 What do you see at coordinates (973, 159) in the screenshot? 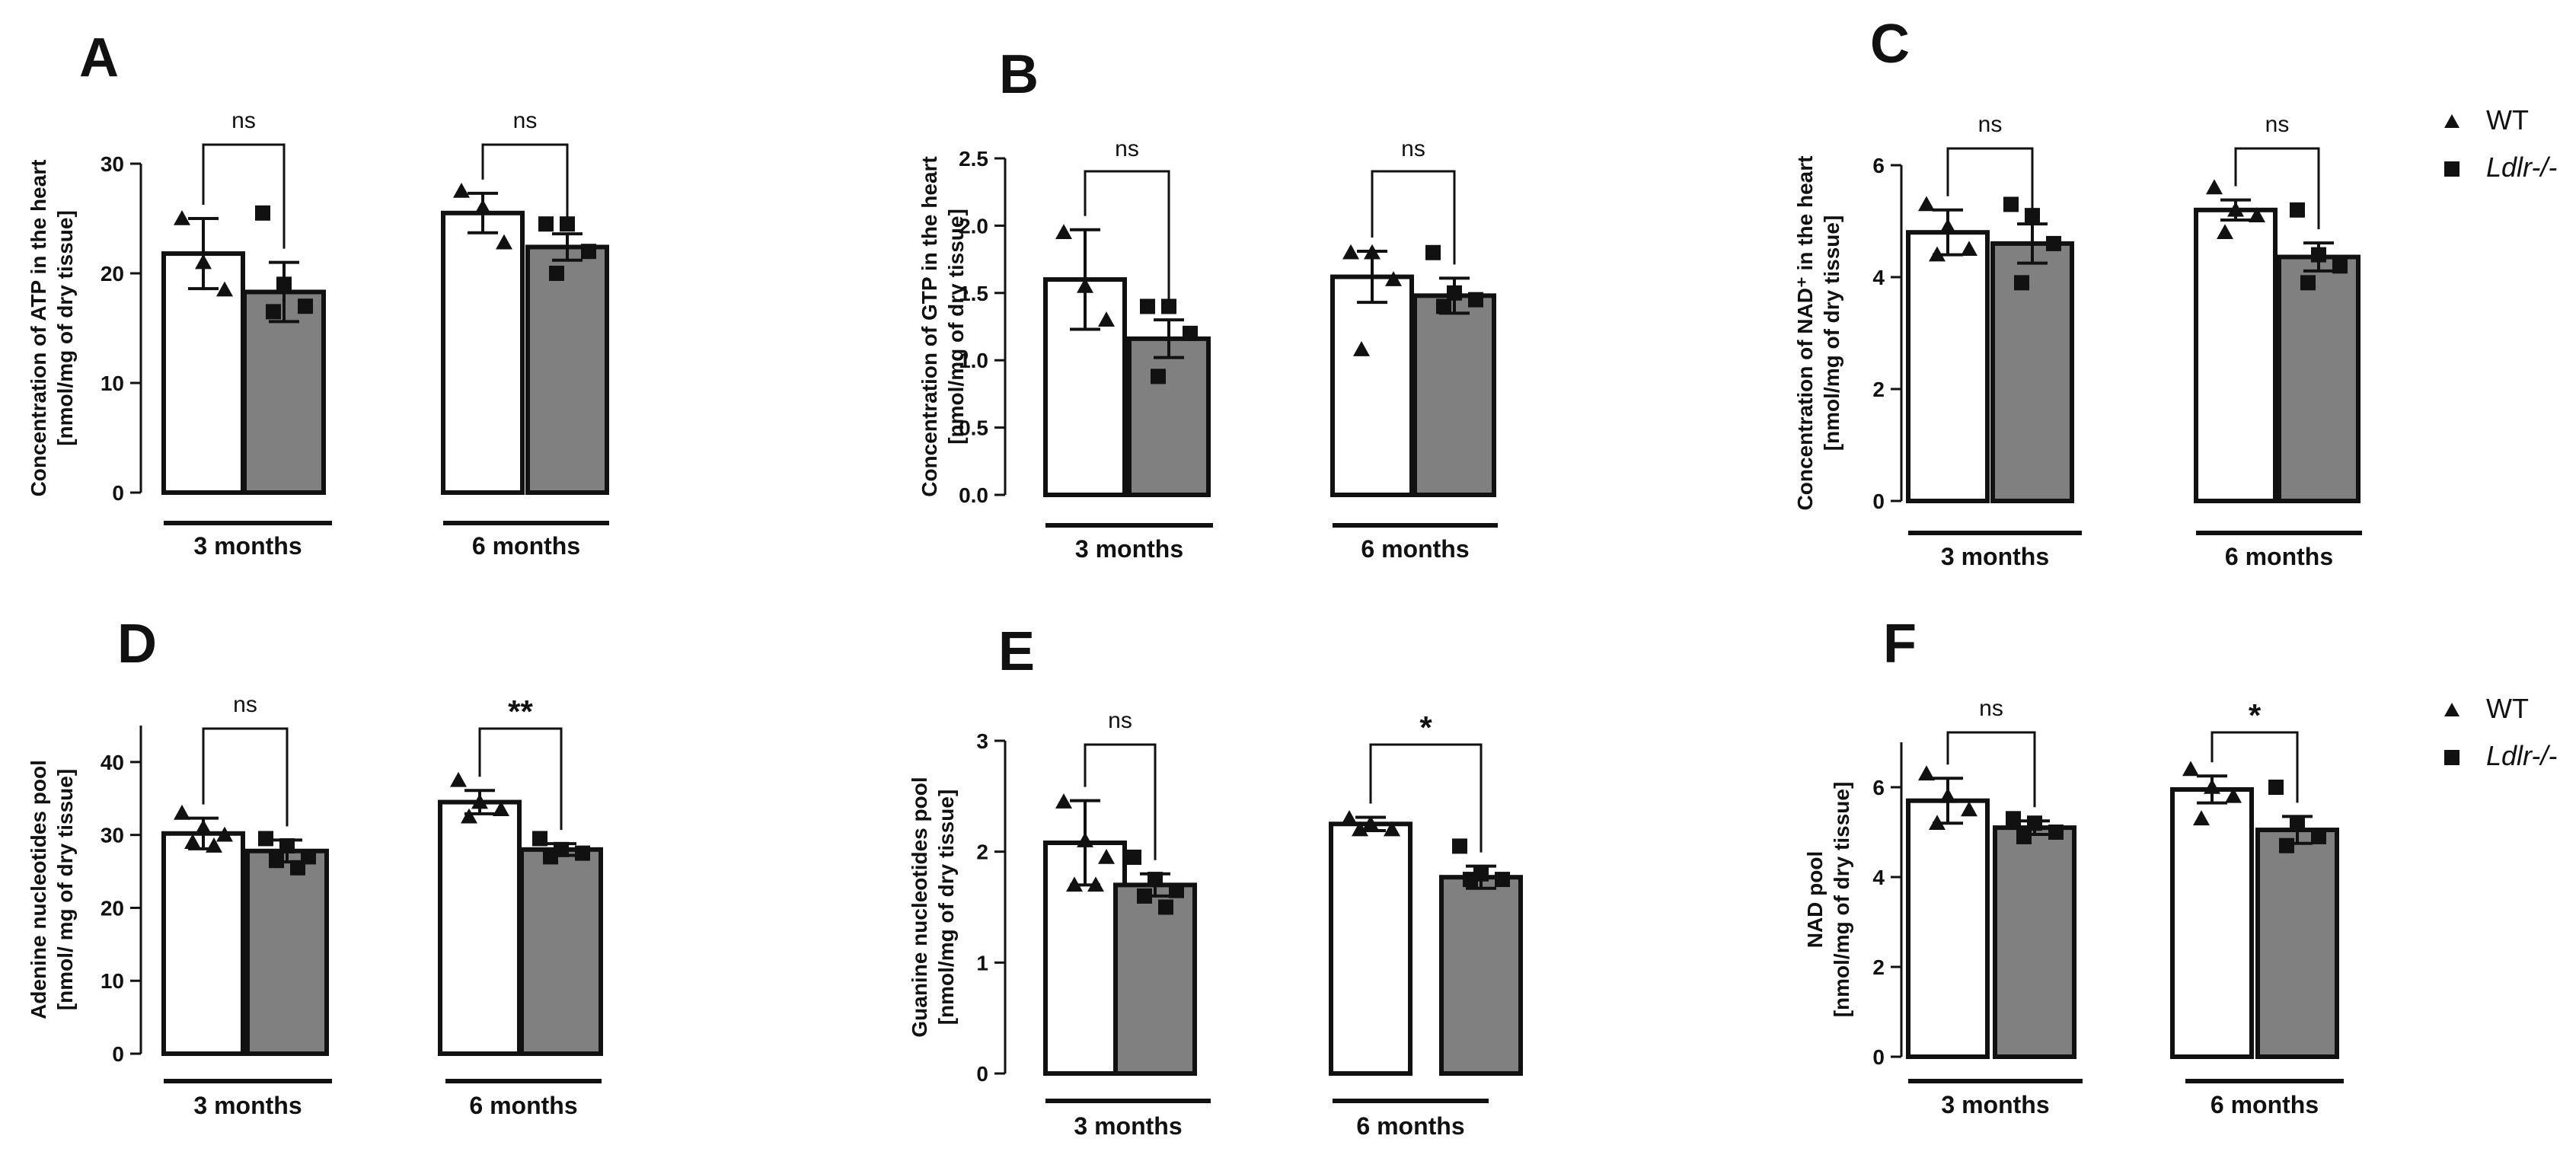
I see `y-tick-label: 2.5` at bounding box center [973, 159].